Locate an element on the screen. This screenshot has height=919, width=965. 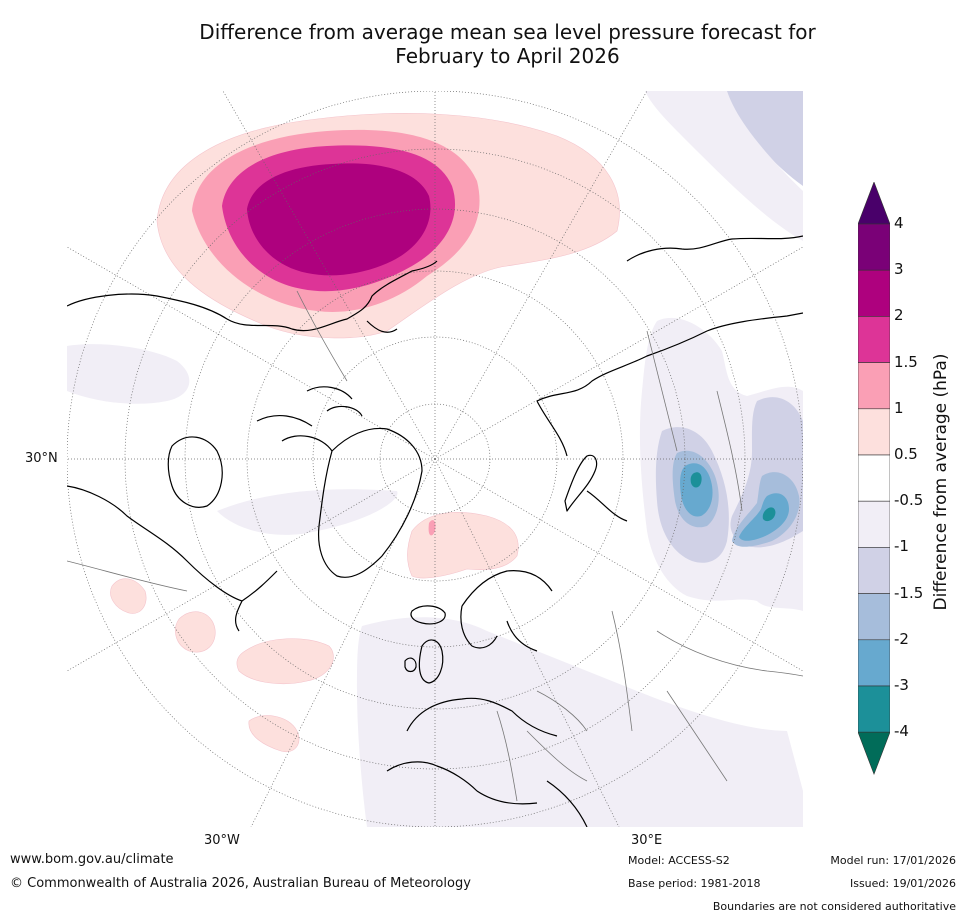
footer-issued: Issued: 19/01/2026 is located at coordinates (902, 883).